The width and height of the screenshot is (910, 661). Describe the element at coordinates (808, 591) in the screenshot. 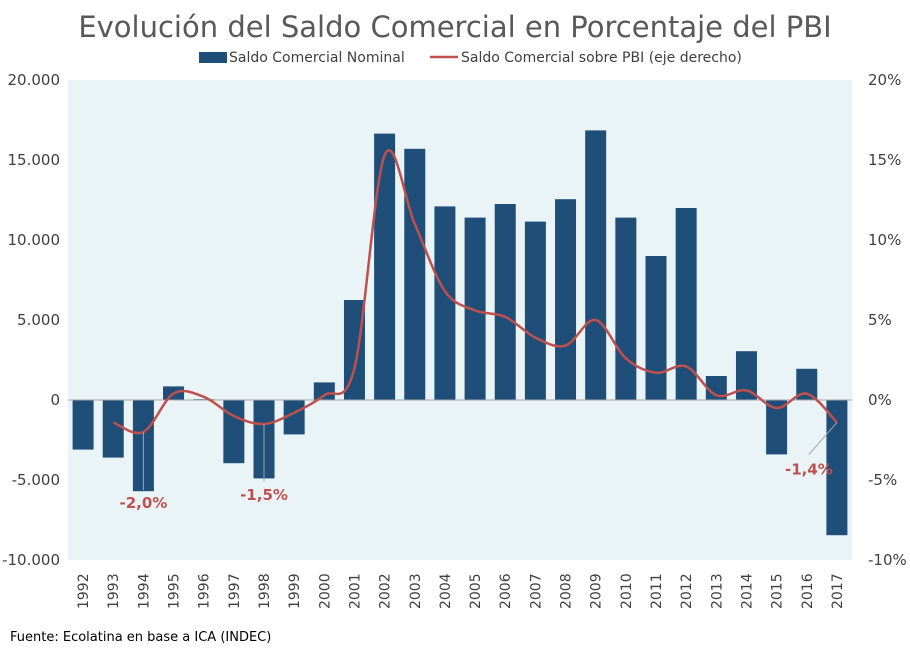

I see `x-tick-label: 2016` at that location.